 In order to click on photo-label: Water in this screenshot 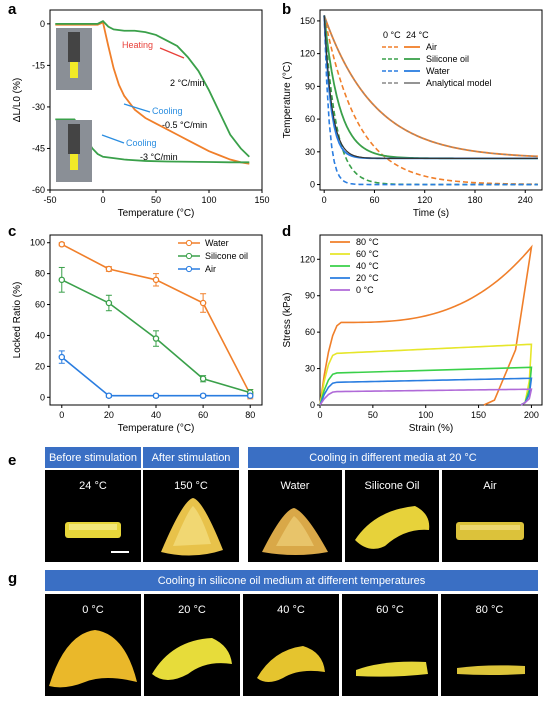, I will do `click(295, 486)`.